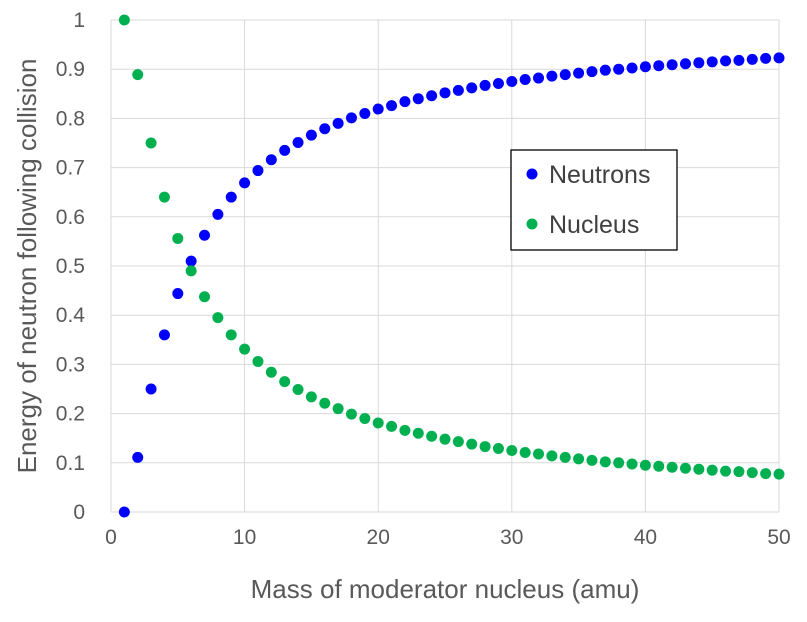  Describe the element at coordinates (70, 414) in the screenshot. I see `y-tick-label: 0.2` at that location.